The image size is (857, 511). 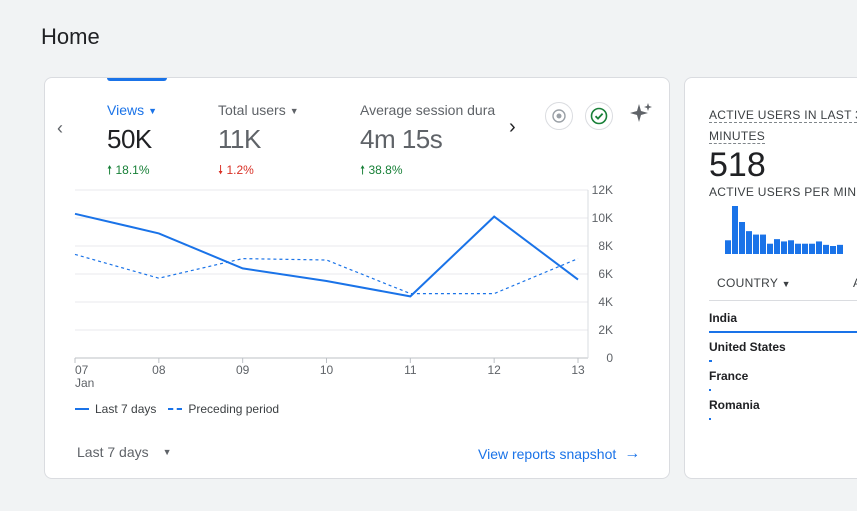 I want to click on metric-avg-session: Average session dura 4m 15s 🠕 38.8%, so click(x=427, y=142).